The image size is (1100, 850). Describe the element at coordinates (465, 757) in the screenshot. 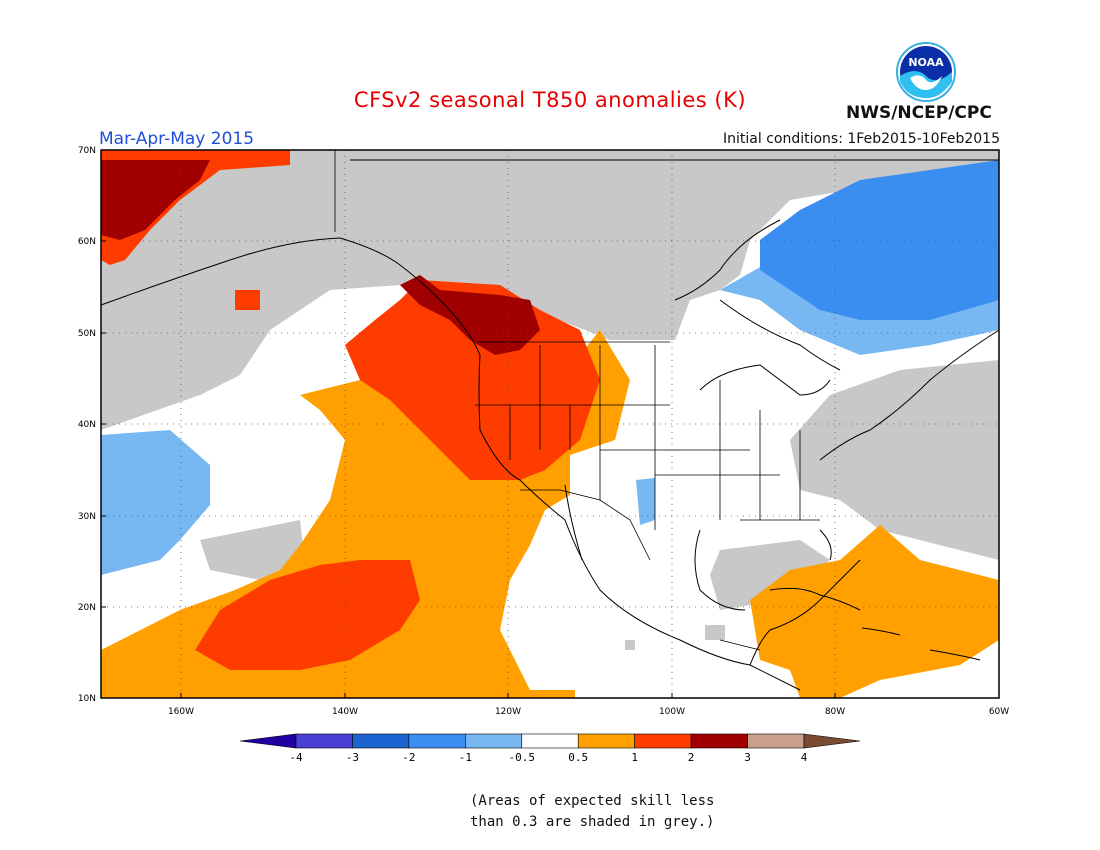

I see `legend-tick-label: -1` at that location.